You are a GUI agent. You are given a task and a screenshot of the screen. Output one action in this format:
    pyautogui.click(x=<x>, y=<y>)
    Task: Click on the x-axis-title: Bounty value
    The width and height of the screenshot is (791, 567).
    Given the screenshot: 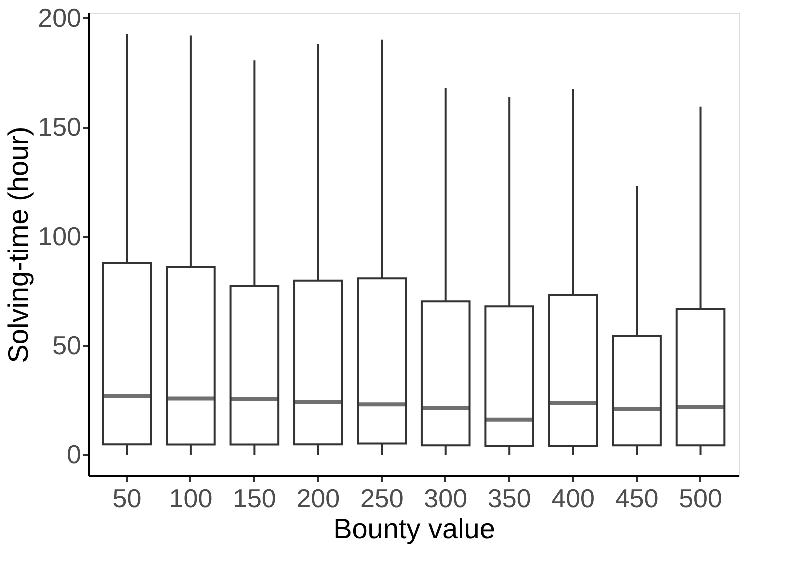 What is the action you would take?
    pyautogui.click(x=415, y=529)
    